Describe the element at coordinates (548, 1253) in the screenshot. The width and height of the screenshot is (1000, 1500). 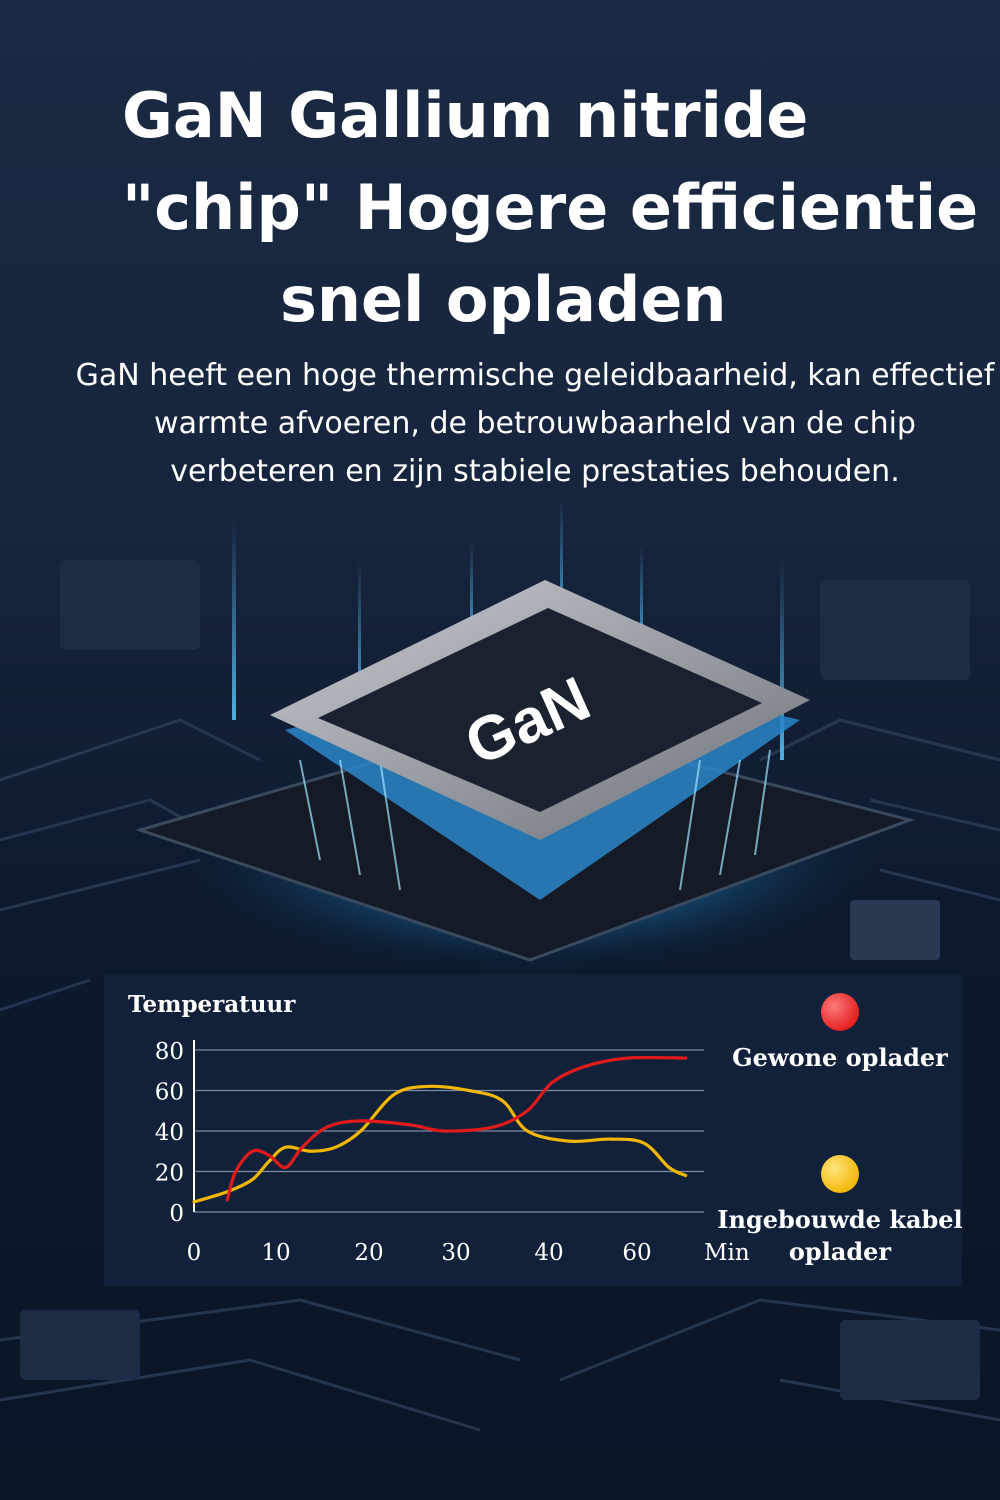
I see `x-tick-label: 40` at that location.